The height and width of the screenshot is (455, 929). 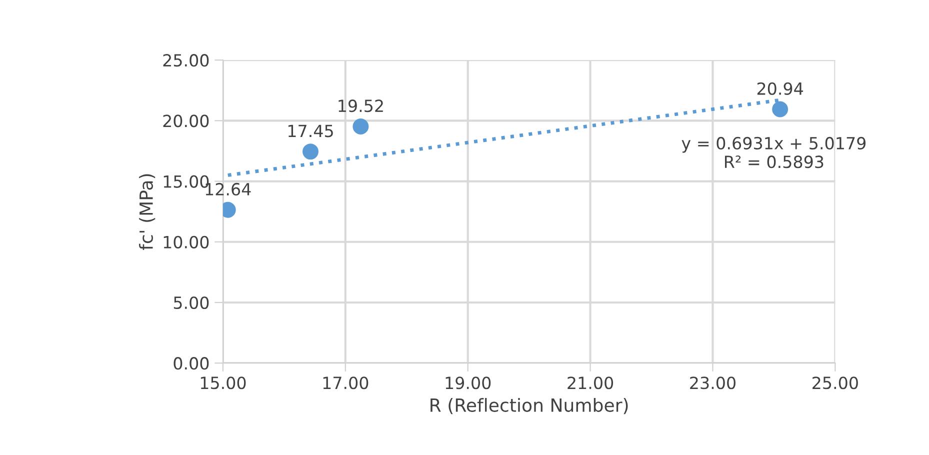 I want to click on x-axis-title: R (Reflection Number), so click(x=529, y=406).